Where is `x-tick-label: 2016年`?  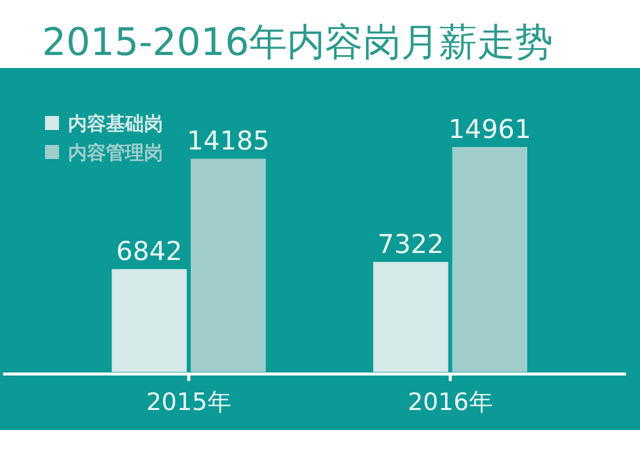 x-tick-label: 2016年 is located at coordinates (450, 402).